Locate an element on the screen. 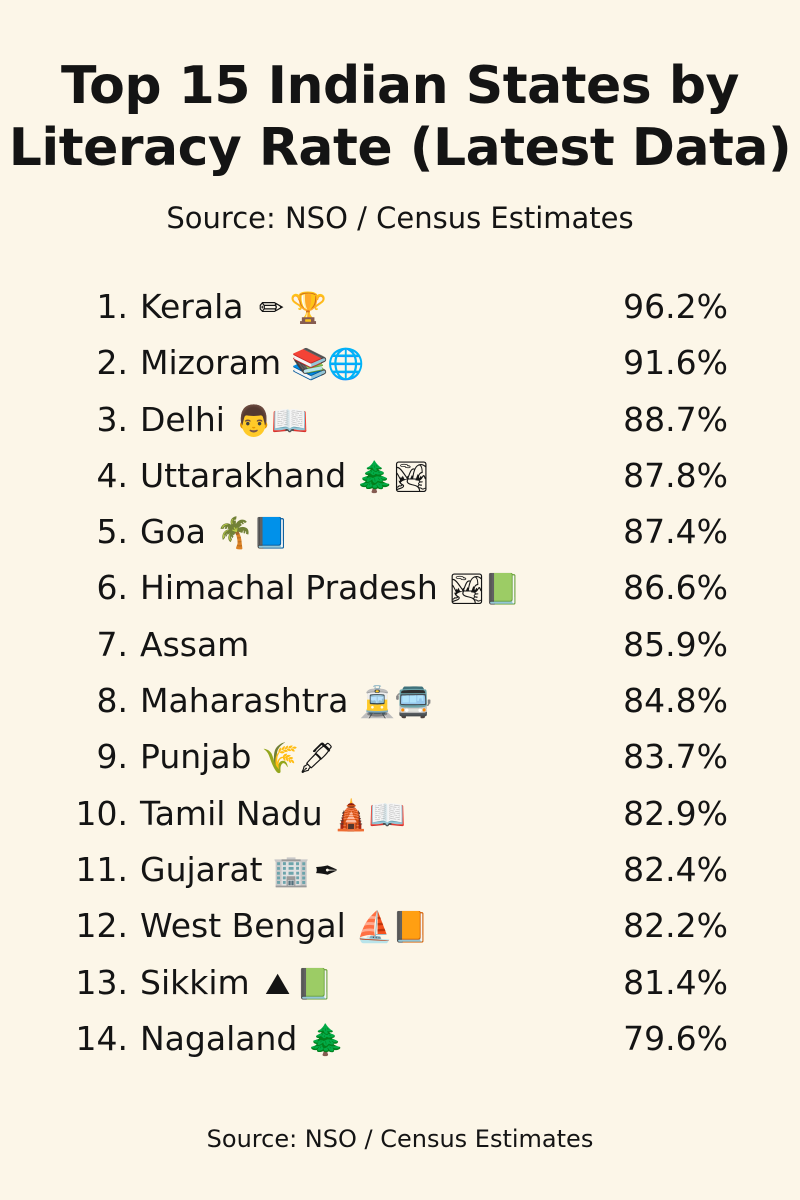  state-entry: Nagaland 🌲 is located at coordinates (242, 1039).